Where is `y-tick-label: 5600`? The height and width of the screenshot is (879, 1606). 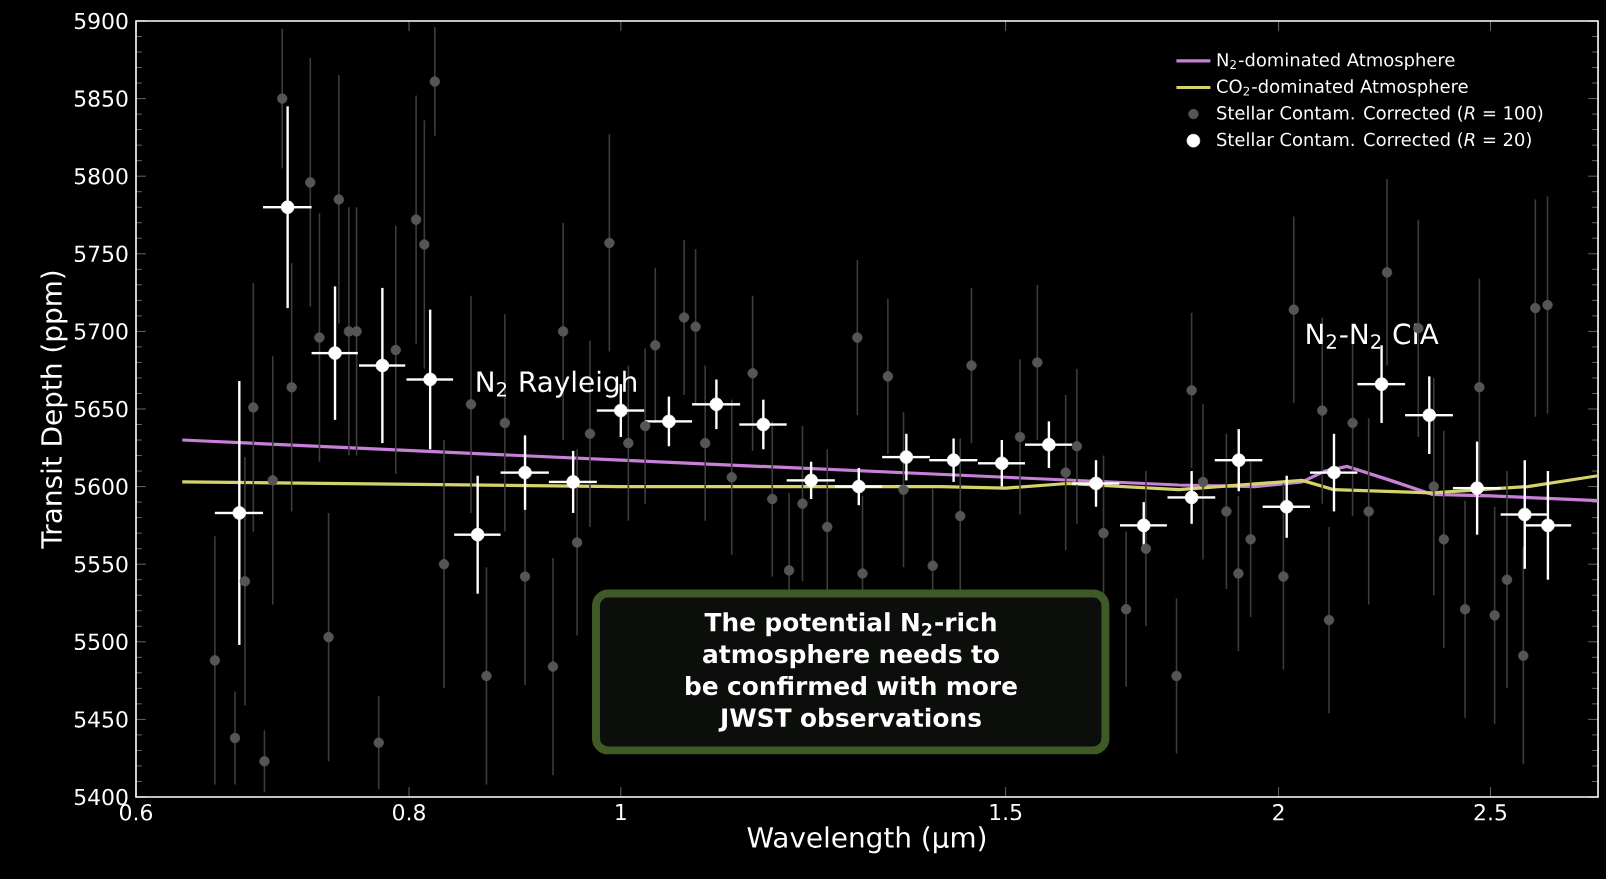 y-tick-label: 5600 is located at coordinates (101, 486).